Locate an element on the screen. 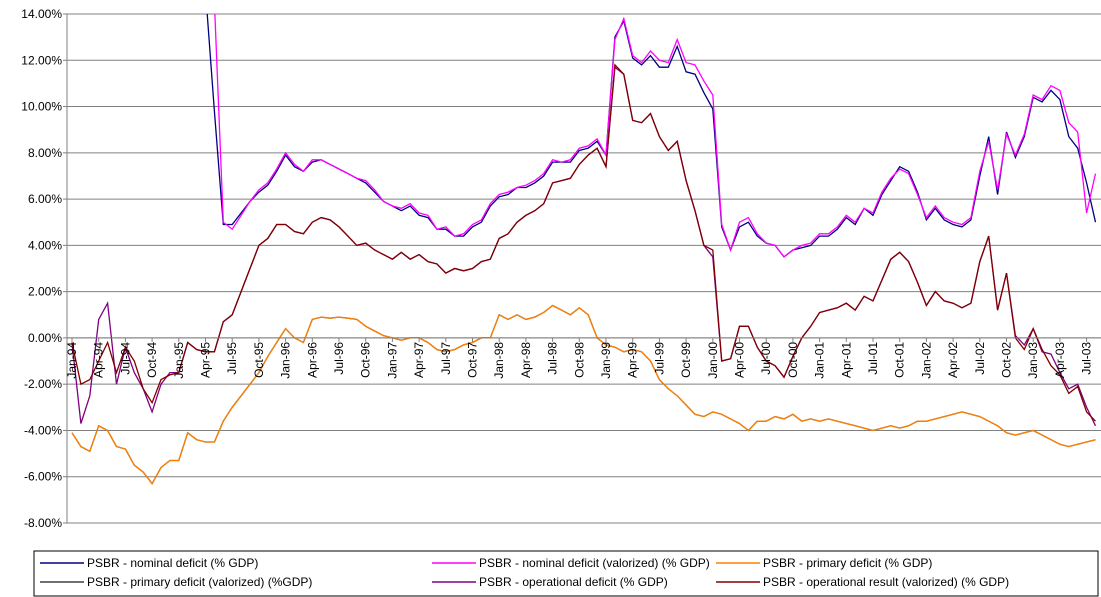  x-tick-label: Jul-95 is located at coordinates (232, 358).